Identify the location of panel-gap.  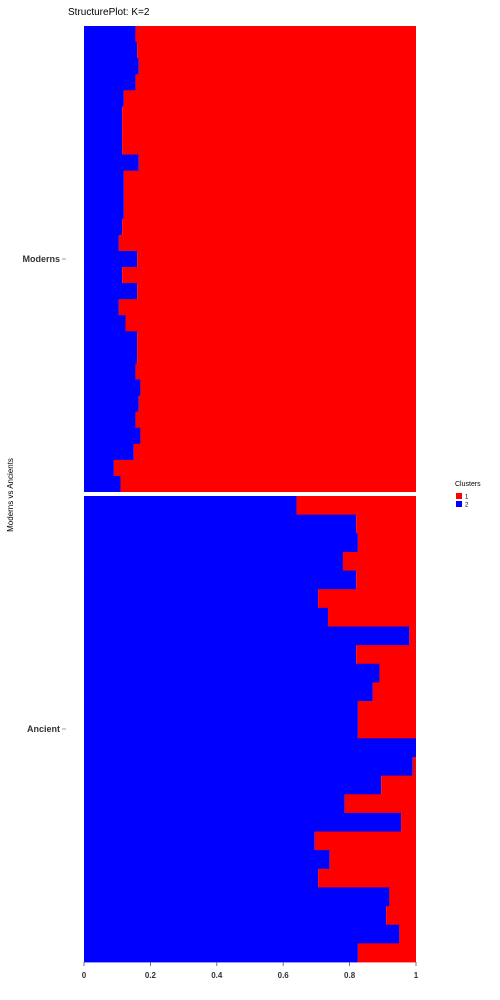
(250, 494).